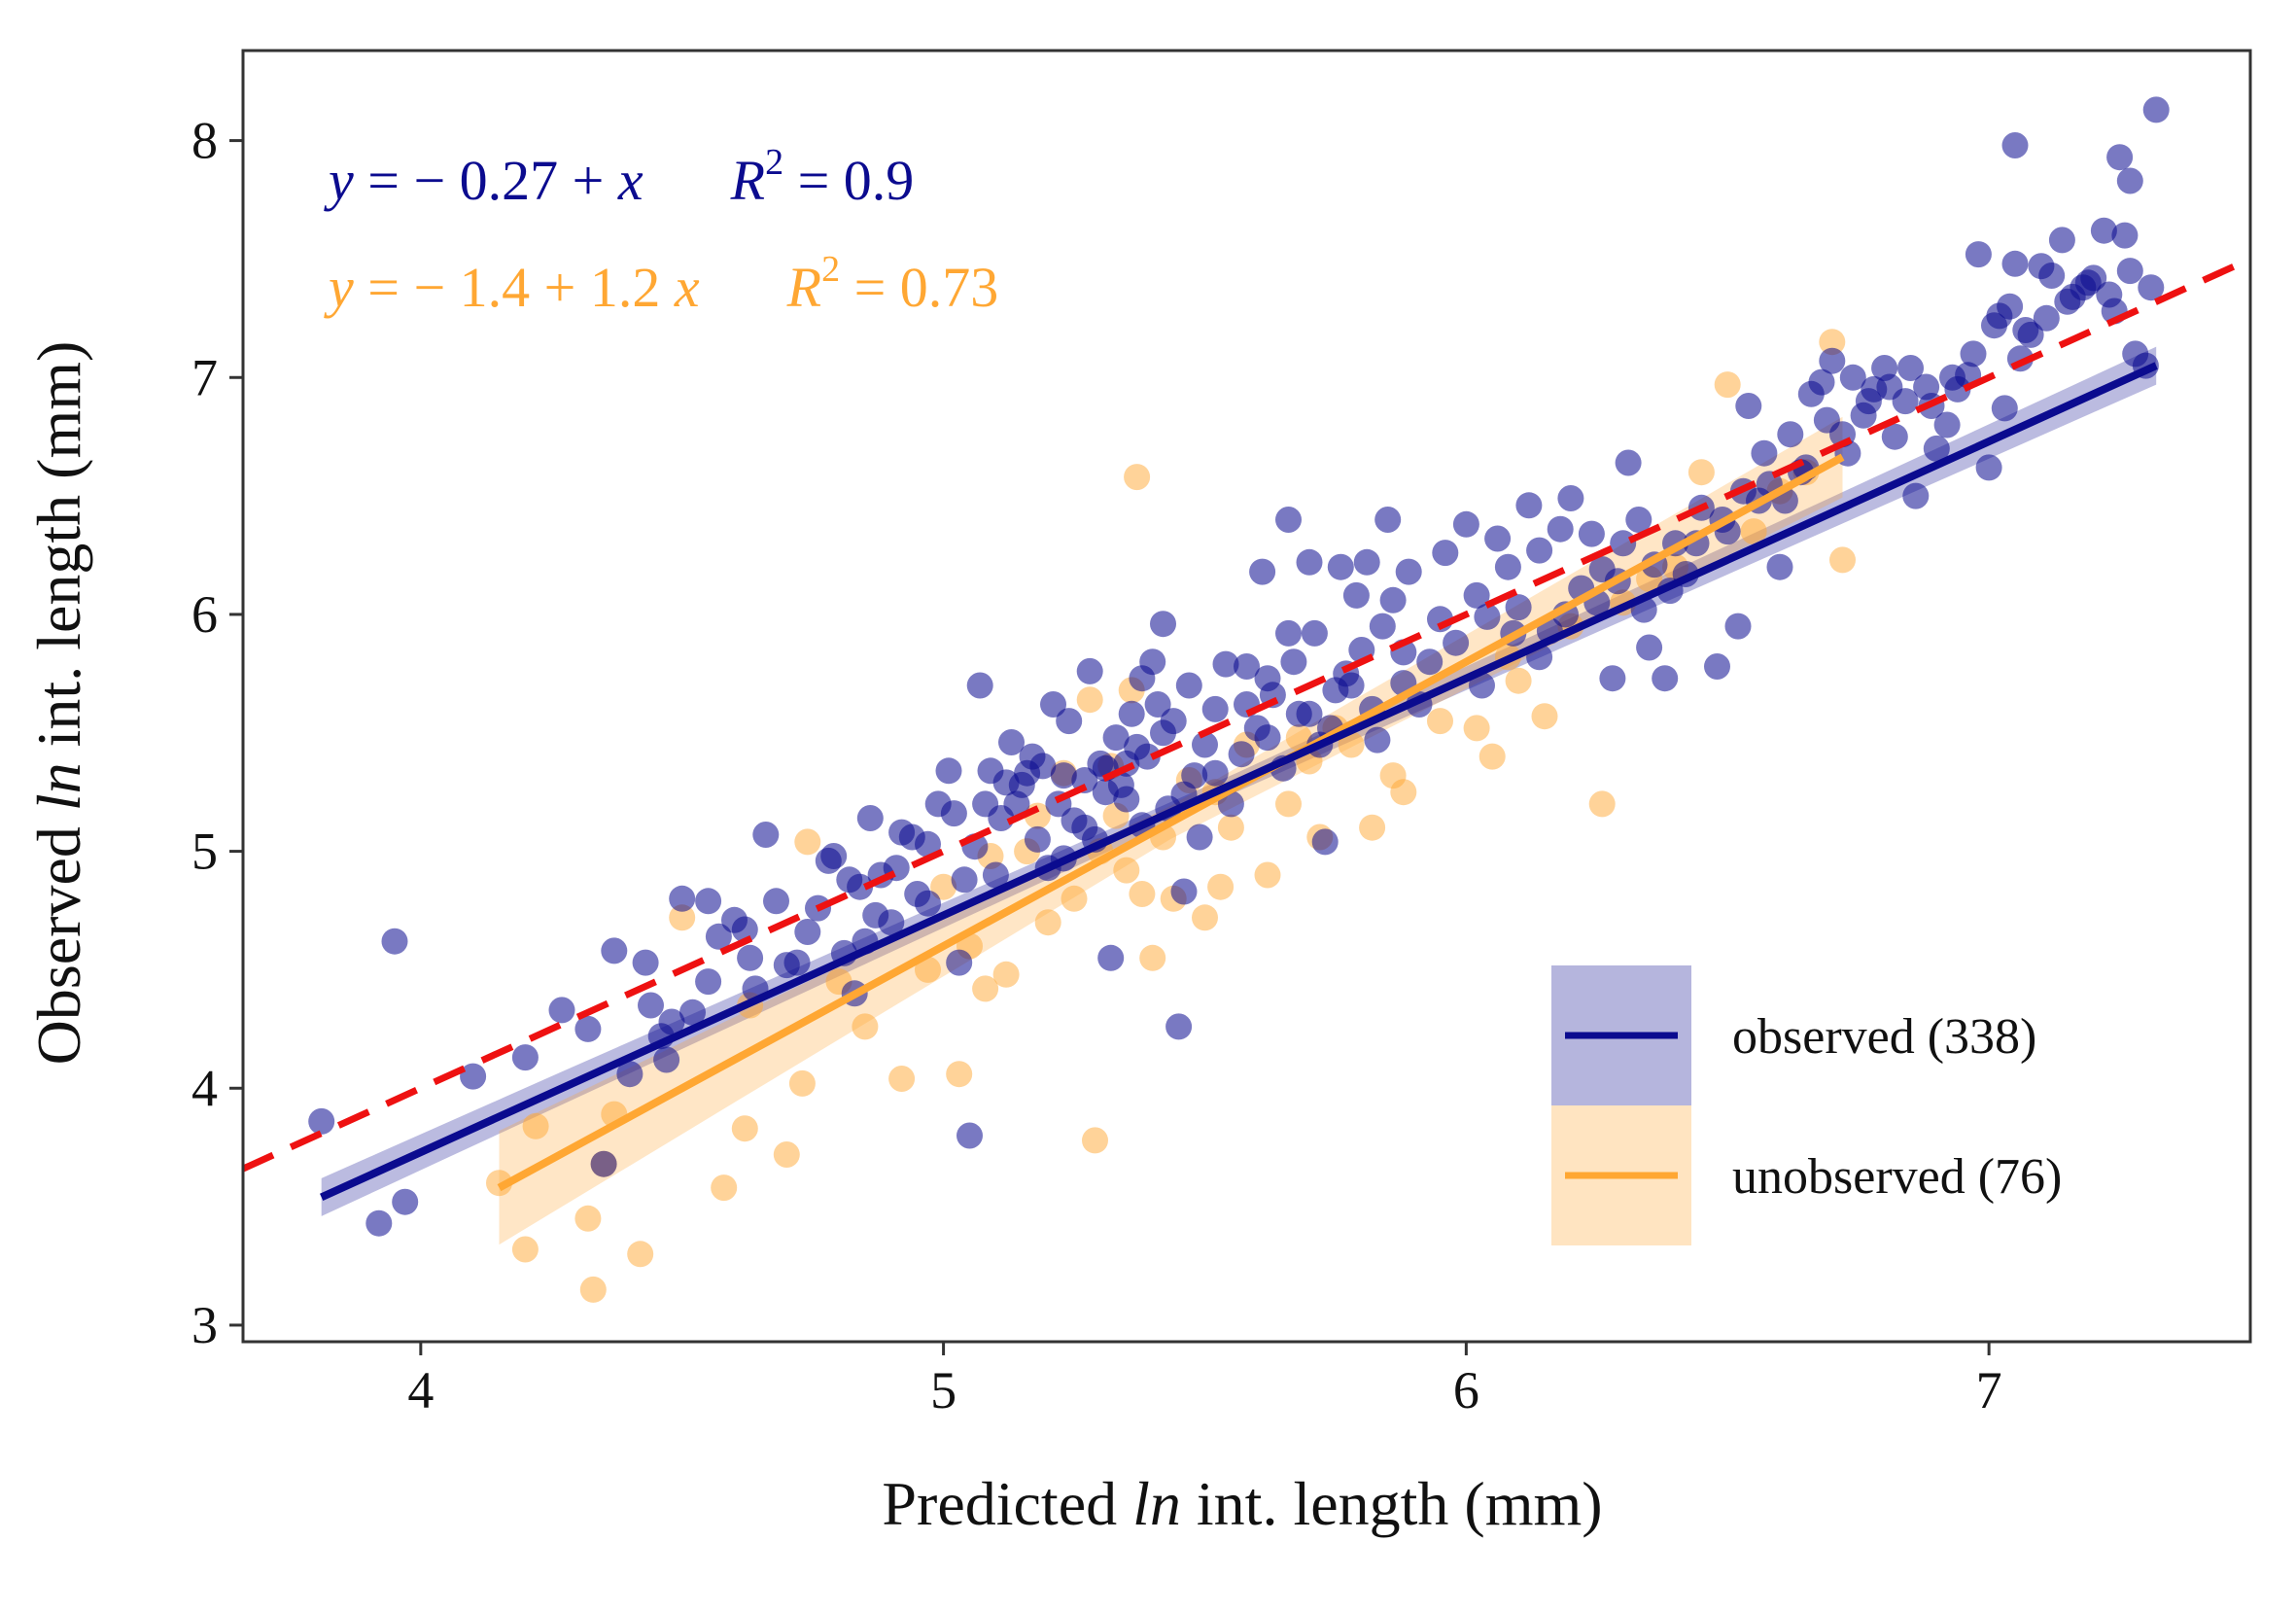 The width and height of the screenshot is (2296, 1612). What do you see at coordinates (1204, 1380) in the screenshot?
I see `x-axis-ticks: 4 5 6 7` at bounding box center [1204, 1380].